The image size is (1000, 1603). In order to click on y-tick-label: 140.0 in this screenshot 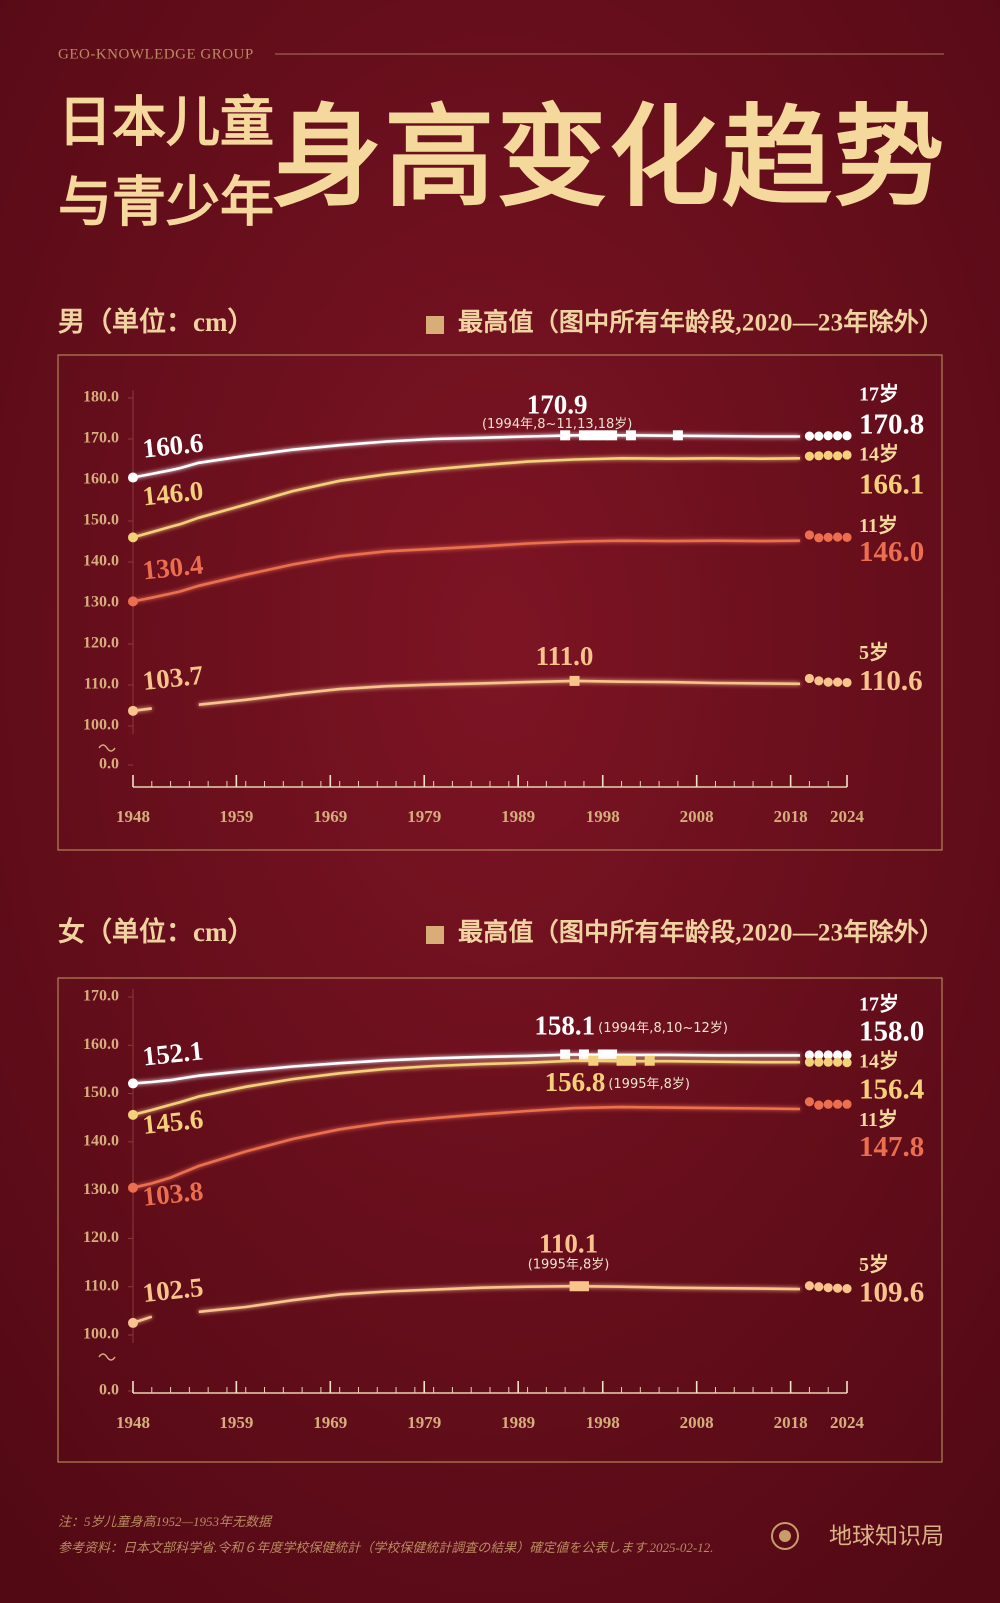, I will do `click(101, 1141)`.